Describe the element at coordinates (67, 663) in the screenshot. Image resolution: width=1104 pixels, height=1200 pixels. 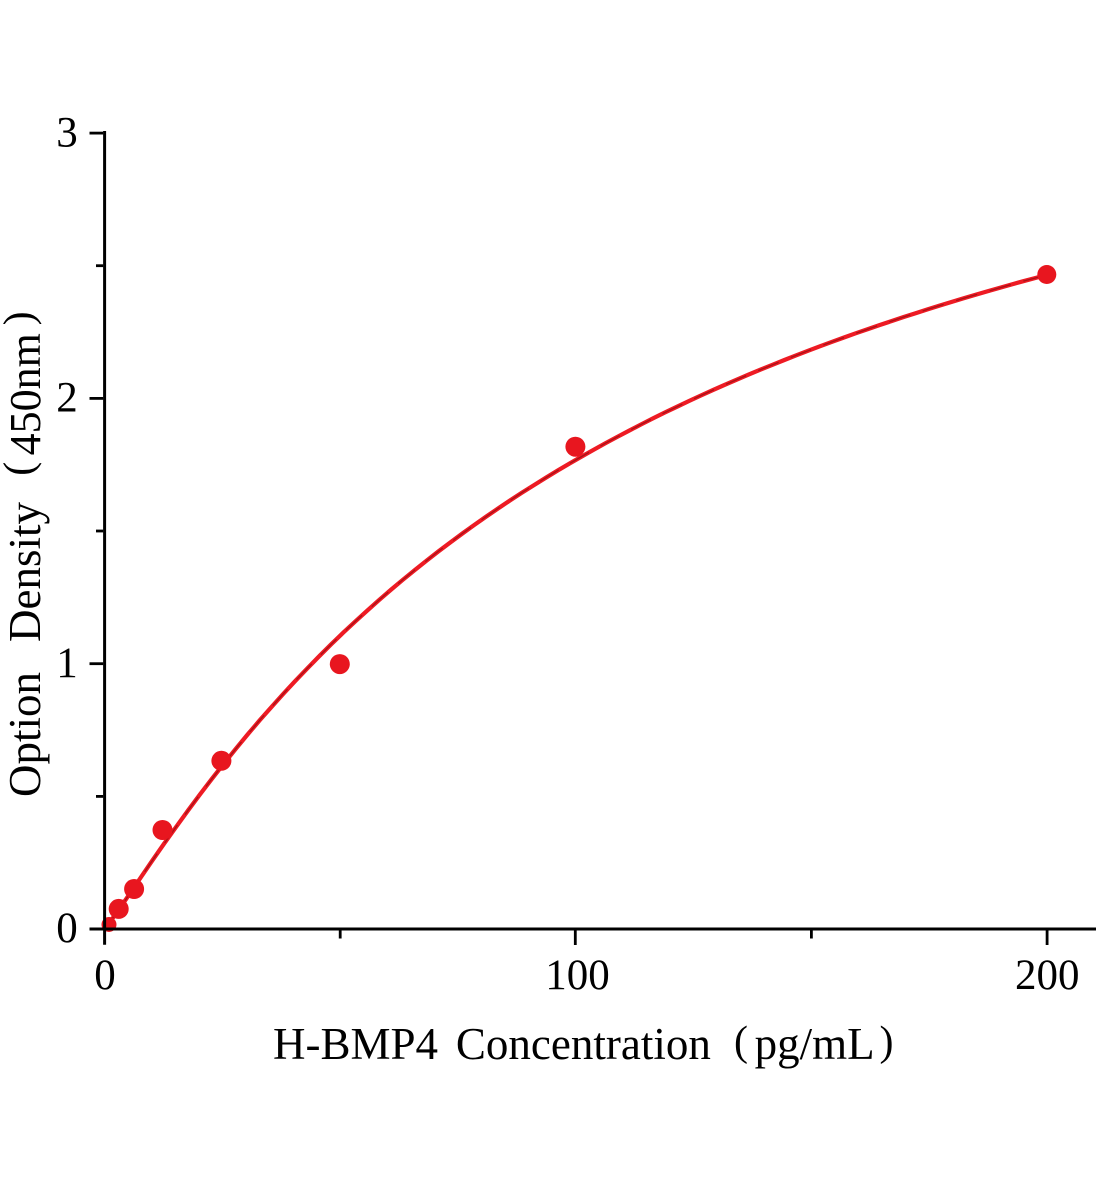
I see `svg-text: 1` at that location.